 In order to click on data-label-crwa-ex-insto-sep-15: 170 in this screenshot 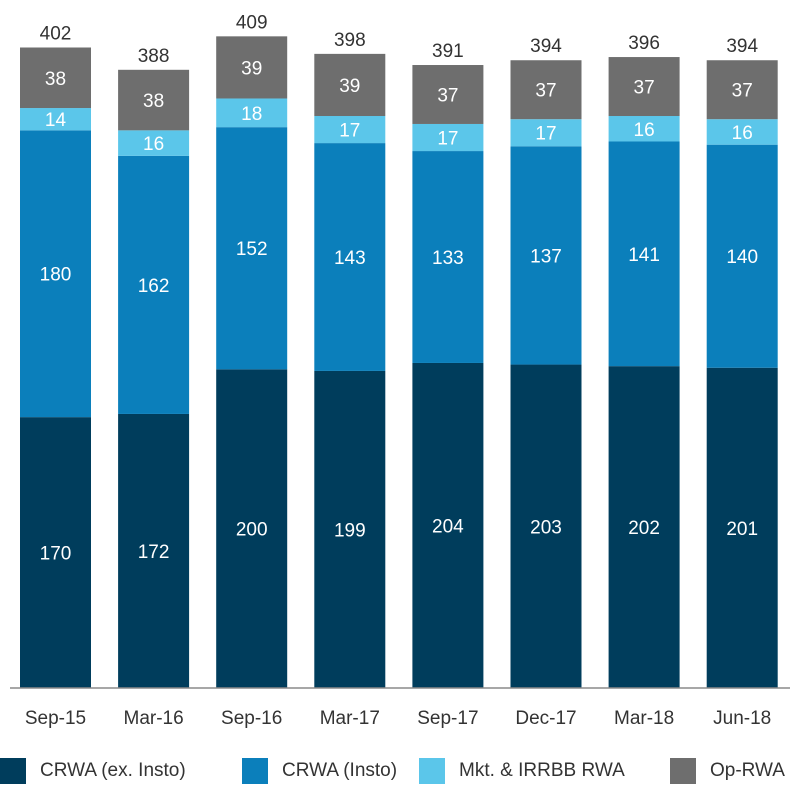, I will do `click(56, 554)`.